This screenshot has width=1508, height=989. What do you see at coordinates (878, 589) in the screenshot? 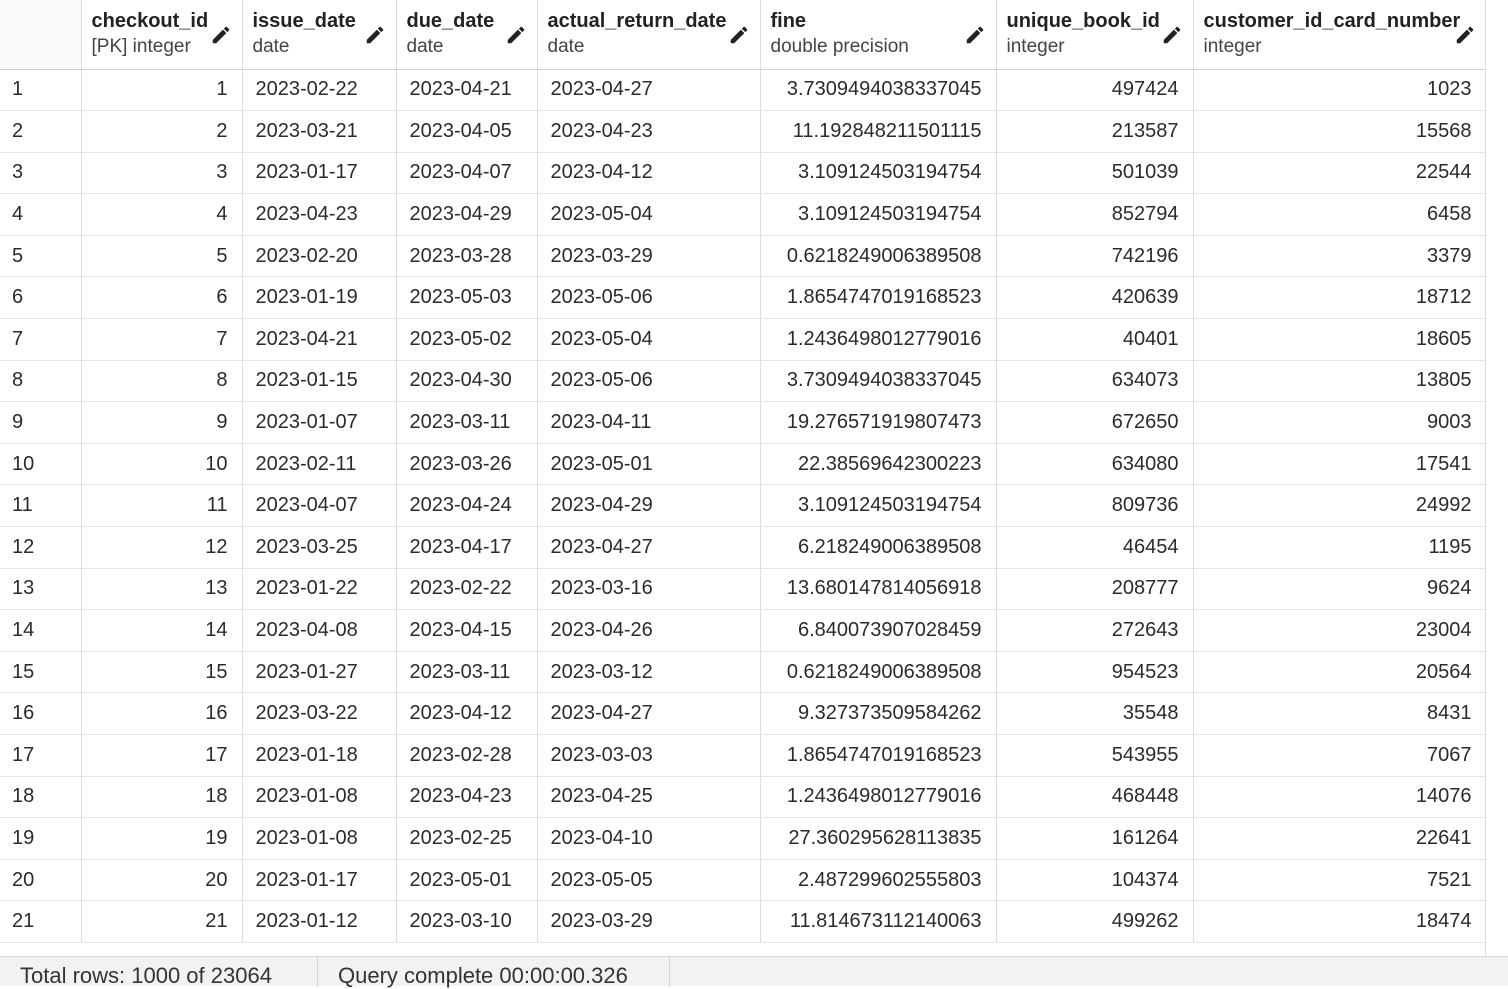
I see `cell-fine: 13.680147814056918` at bounding box center [878, 589].